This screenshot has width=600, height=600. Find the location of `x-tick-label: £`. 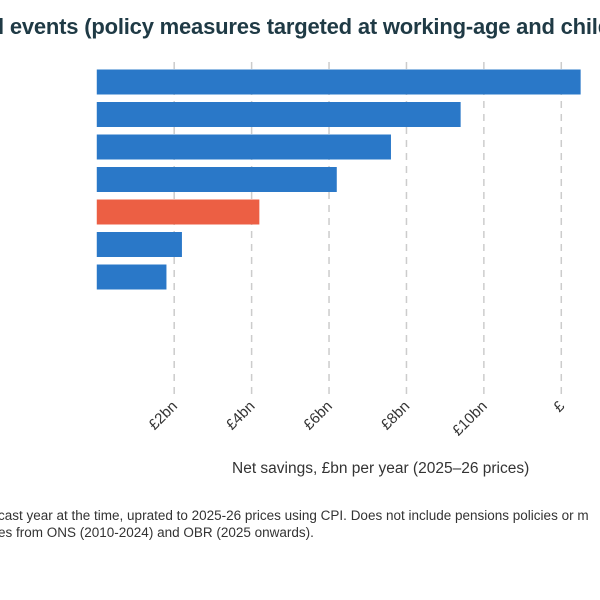

x-tick-label: £ is located at coordinates (559, 406).